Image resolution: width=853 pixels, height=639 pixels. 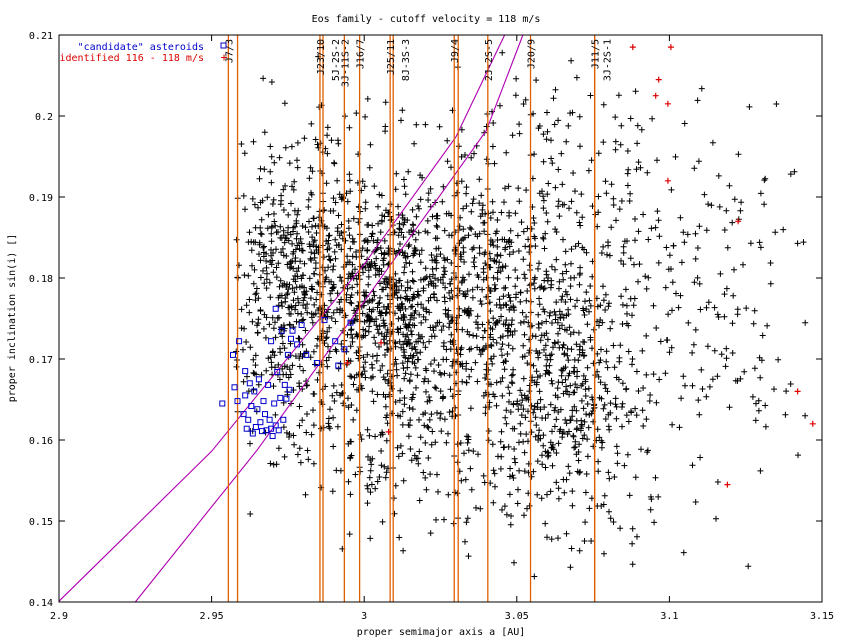 What do you see at coordinates (12, 318) in the screenshot?
I see `y-axis-label: proper inclination sin(i) []` at bounding box center [12, 318].